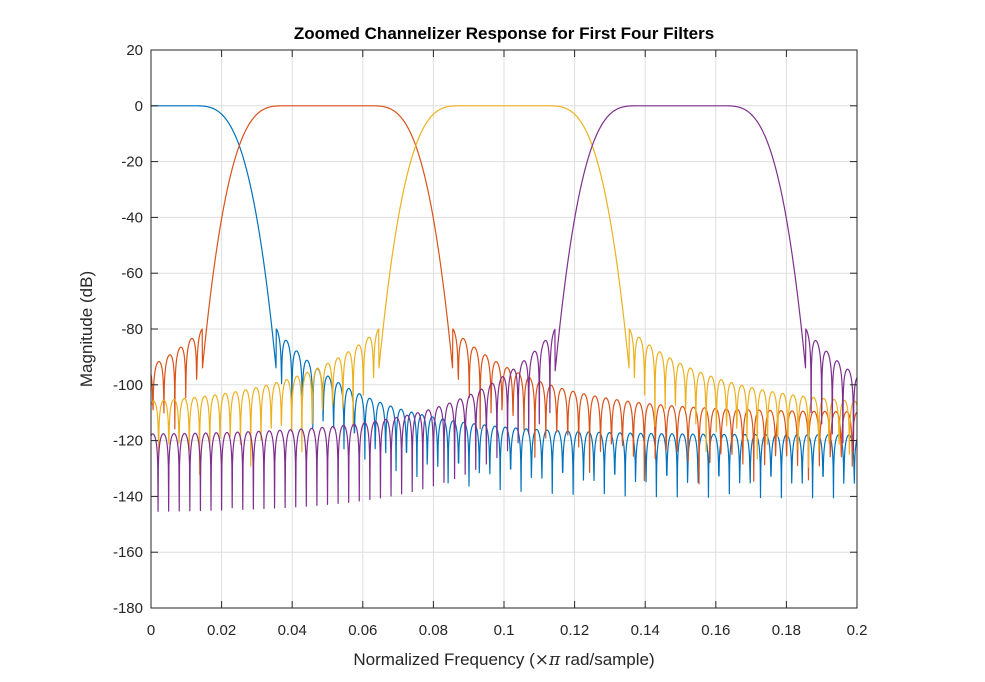  What do you see at coordinates (132, 273) in the screenshot?
I see `y-tick-label: -60` at bounding box center [132, 273].